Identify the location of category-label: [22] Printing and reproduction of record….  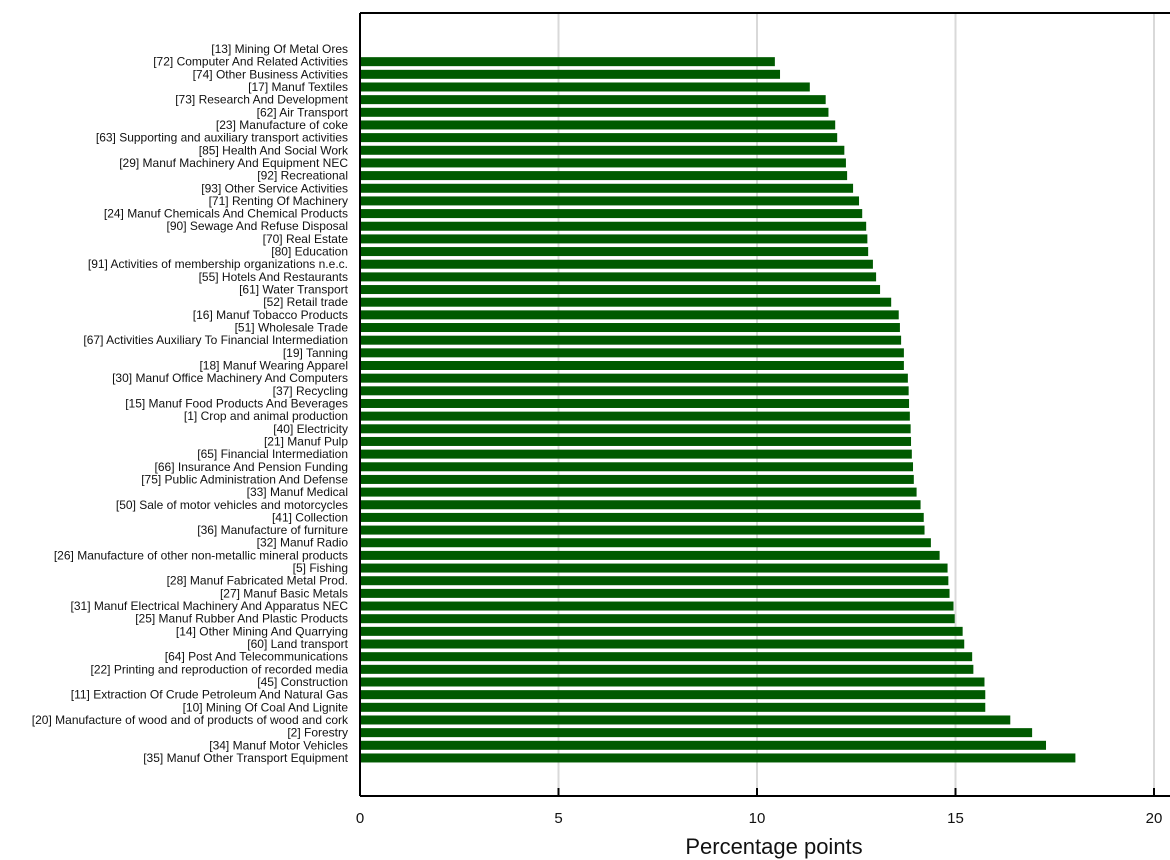
(220, 669).